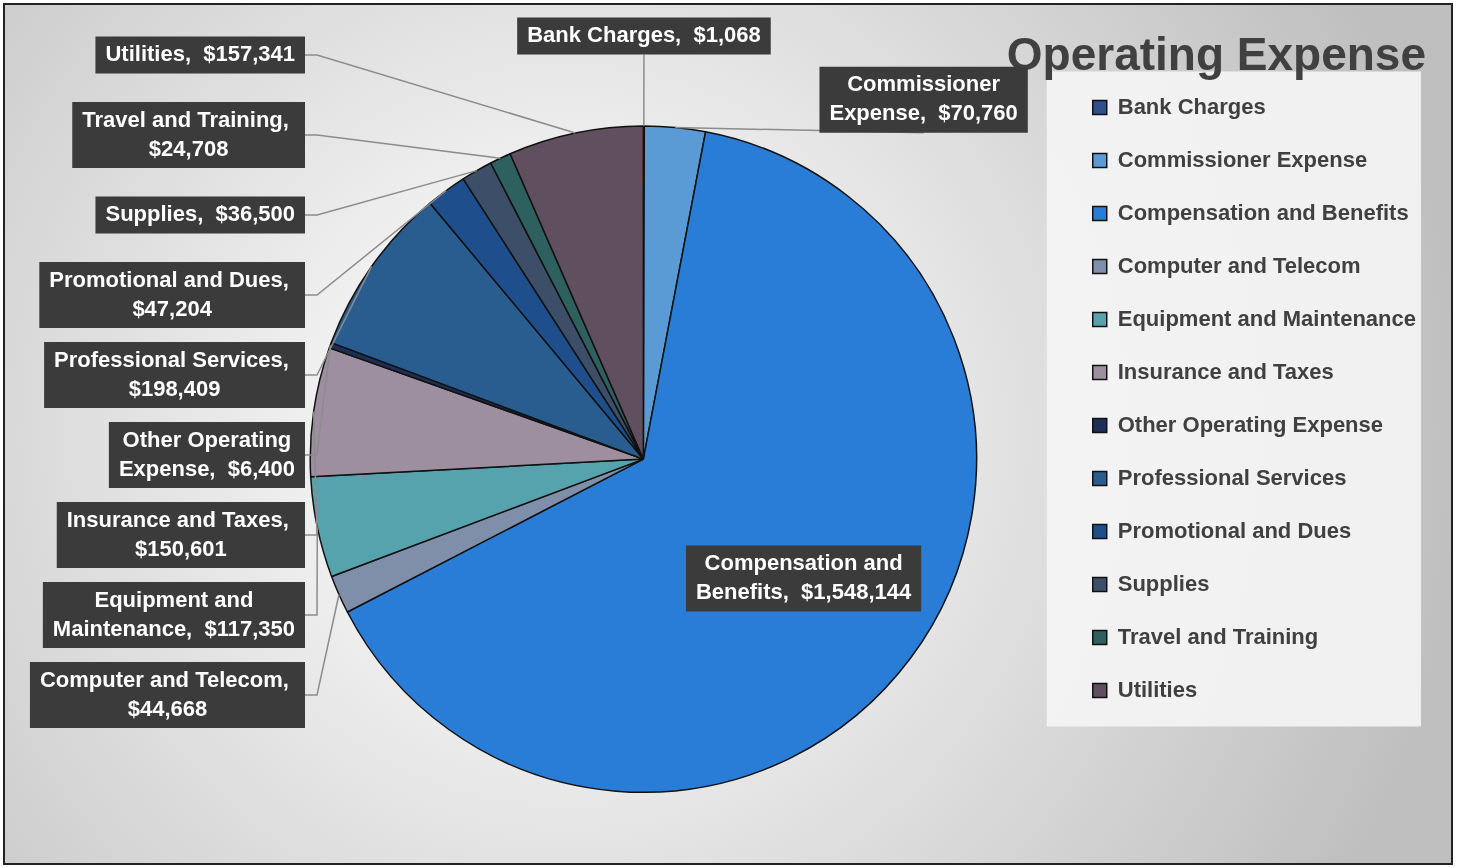 The width and height of the screenshot is (1460, 867). Describe the element at coordinates (172, 293) in the screenshot. I see `data-label: Promotional and Dues, $47,204` at that location.